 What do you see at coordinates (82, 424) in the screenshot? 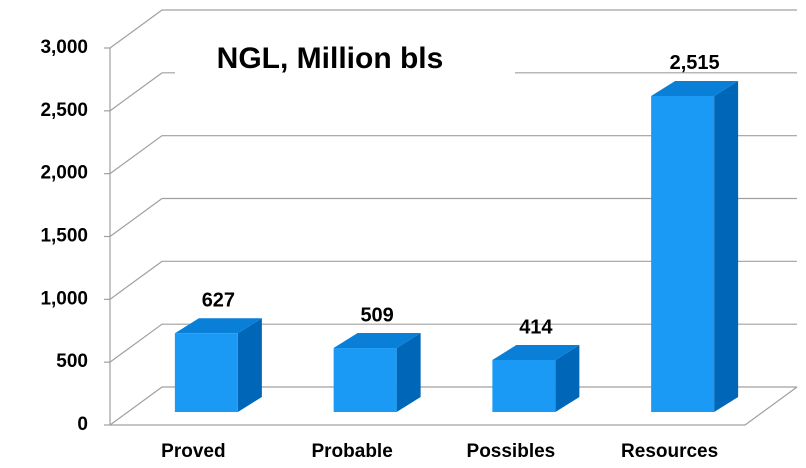
I see `y-tick-label: 0` at bounding box center [82, 424].